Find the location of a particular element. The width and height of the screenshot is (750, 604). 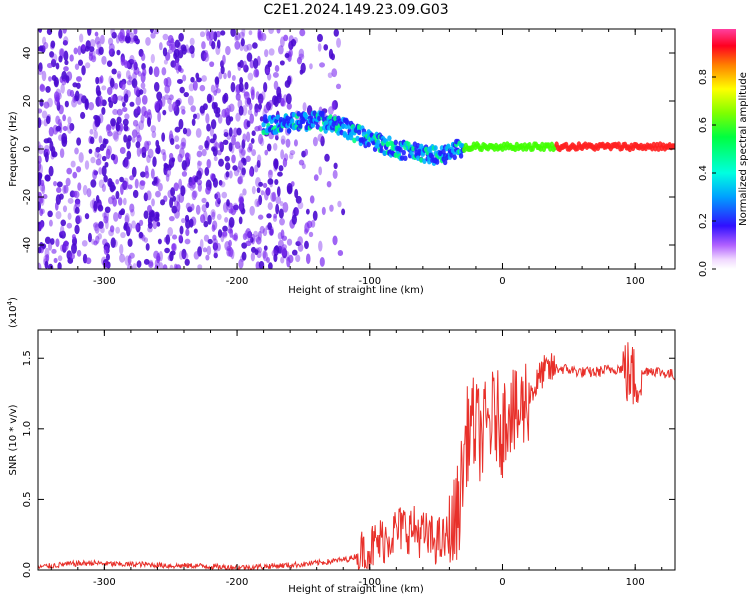

x-tick-label: -200 is located at coordinates (237, 582).